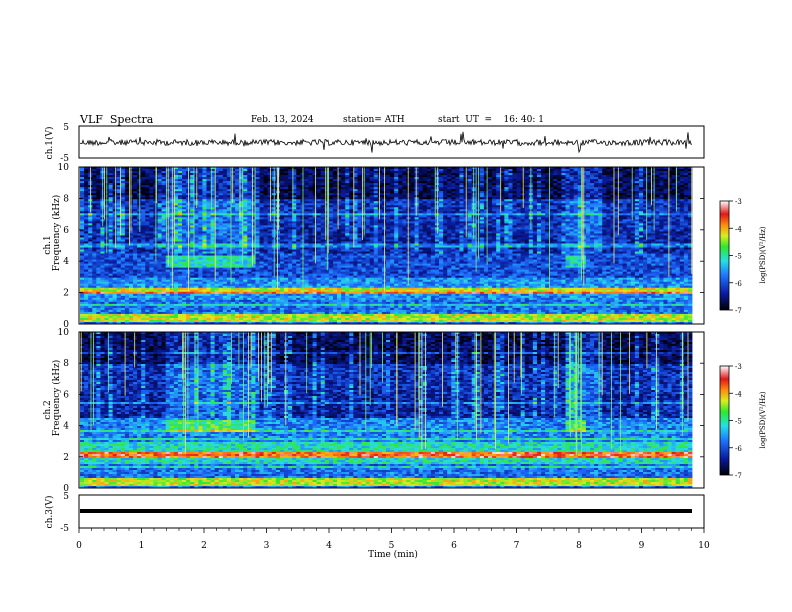 The height and width of the screenshot is (612, 792). Describe the element at coordinates (49, 143) in the screenshot. I see `ch1-waveform-ylabel: ch.1(V)` at that location.